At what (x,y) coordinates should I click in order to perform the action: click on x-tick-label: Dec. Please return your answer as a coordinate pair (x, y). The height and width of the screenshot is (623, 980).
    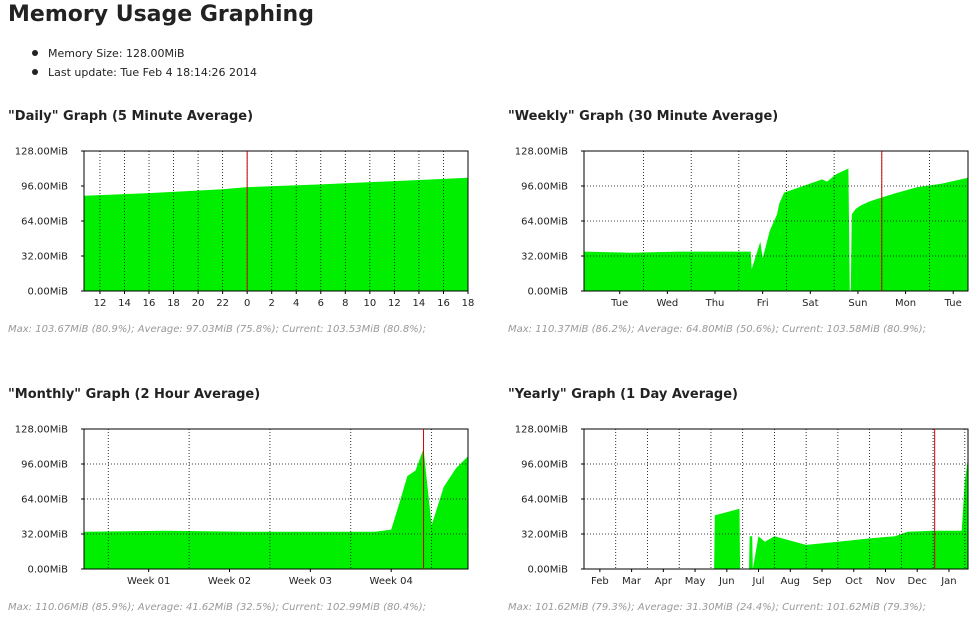
    Looking at the image, I should click on (917, 581).